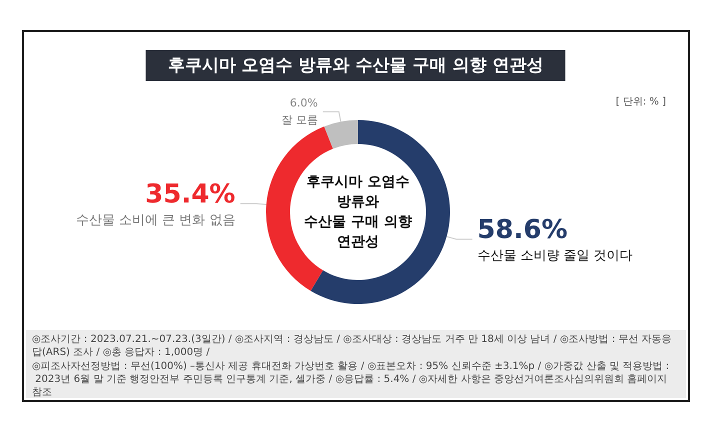 The height and width of the screenshot is (430, 711). Describe the element at coordinates (522, 230) in the screenshot. I see `data-label: 58.6%` at that location.